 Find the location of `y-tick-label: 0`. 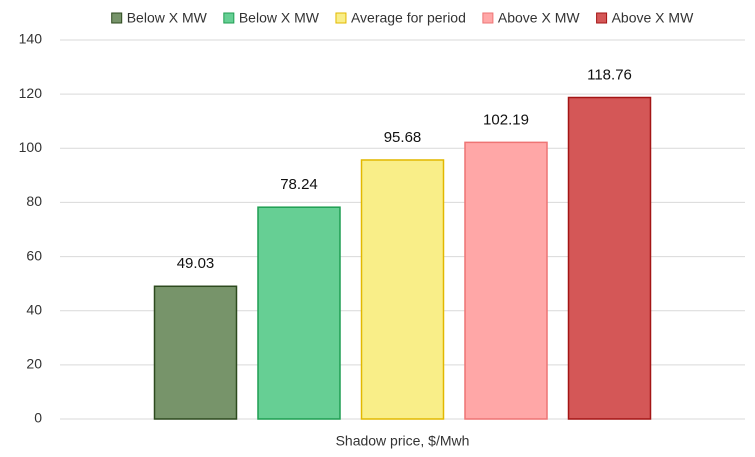

y-tick-label: 0 is located at coordinates (38, 418).